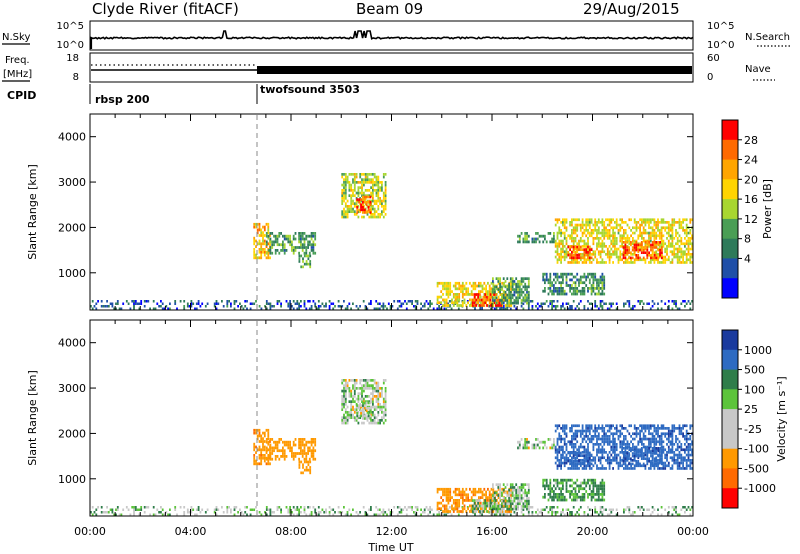 Image resolution: width=800 pixels, height=554 pixels. Describe the element at coordinates (122, 99) in the screenshot. I see `cpid-mode-rbsp: rbsp 200` at that location.